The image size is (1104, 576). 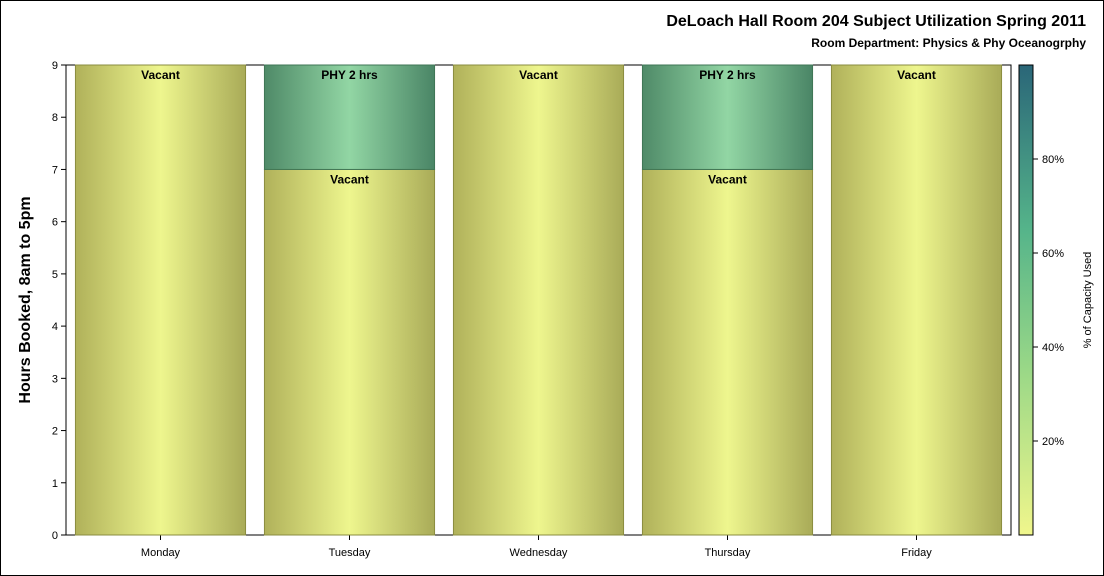 What do you see at coordinates (1053, 254) in the screenshot?
I see `colorbar-tick-label: 60%` at bounding box center [1053, 254].